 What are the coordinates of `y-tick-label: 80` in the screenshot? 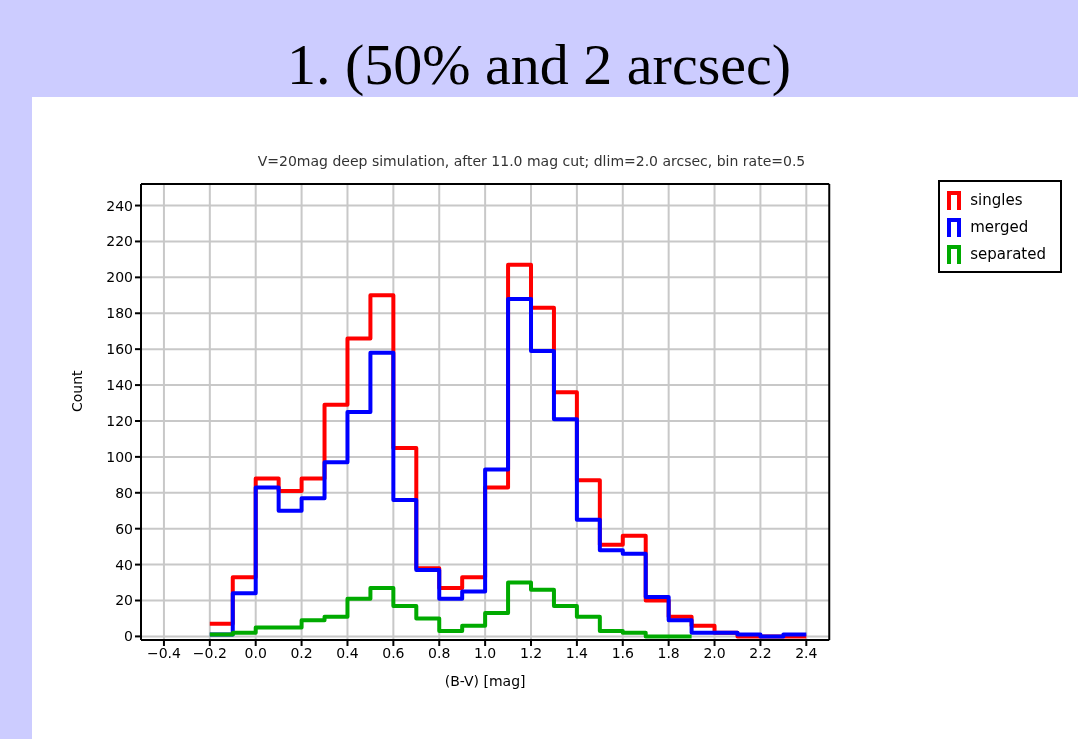 It's located at (124, 492).